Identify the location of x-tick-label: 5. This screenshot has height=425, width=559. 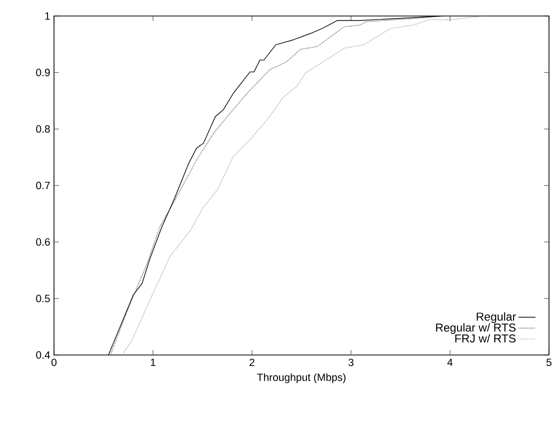
(549, 362).